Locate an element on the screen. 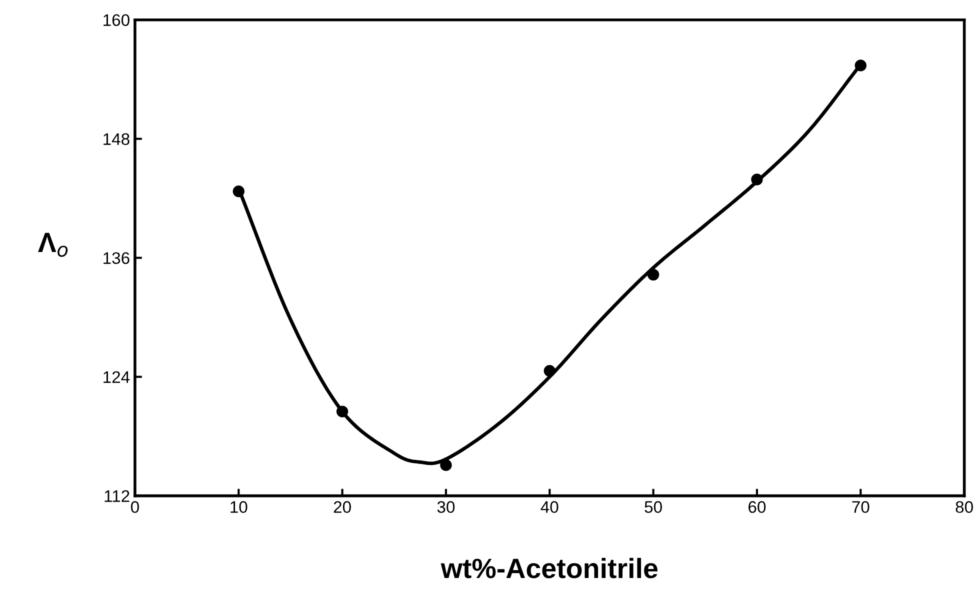 This screenshot has height=601, width=978. y-axis-title: Λ$_{o}$ is located at coordinates (53, 244).